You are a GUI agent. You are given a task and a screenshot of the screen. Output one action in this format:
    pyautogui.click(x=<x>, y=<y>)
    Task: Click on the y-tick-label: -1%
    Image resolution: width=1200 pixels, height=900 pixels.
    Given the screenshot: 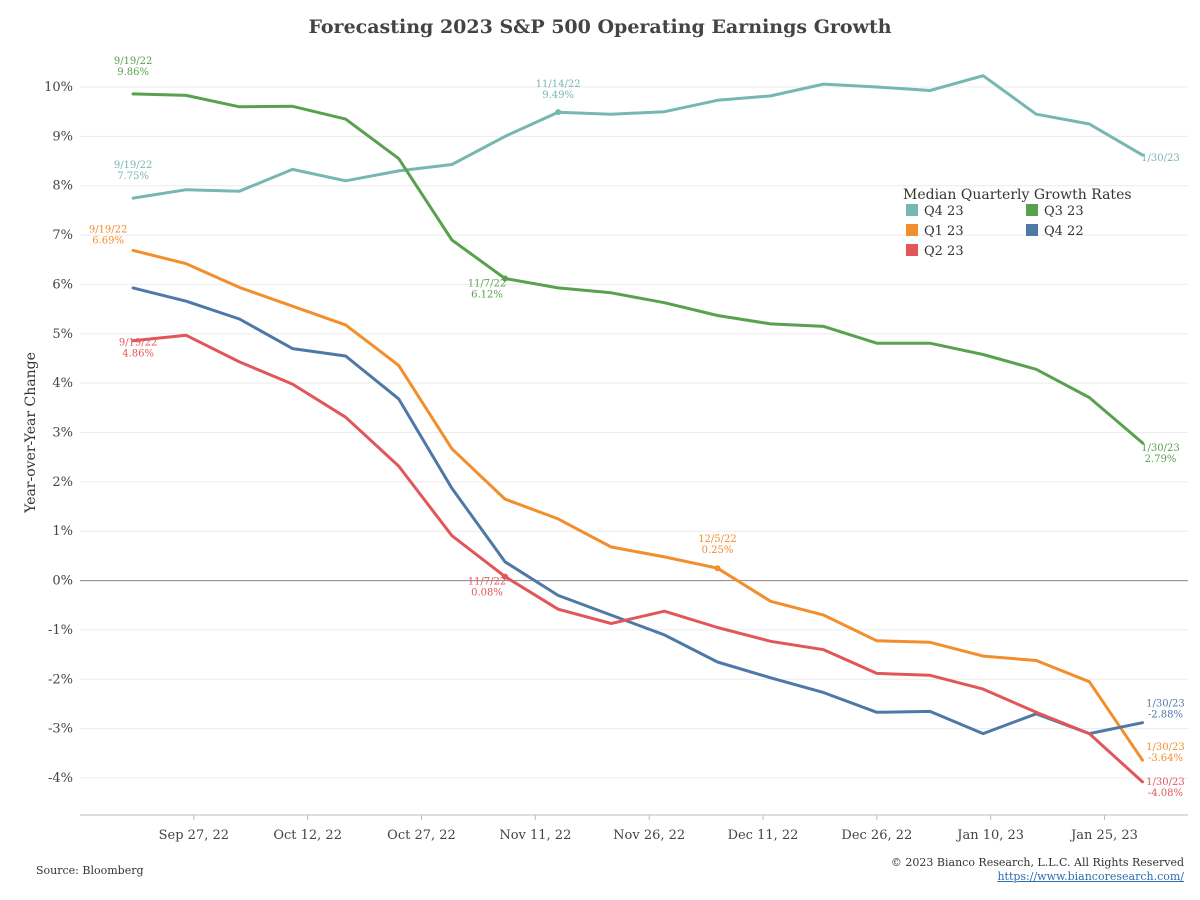 What is the action you would take?
    pyautogui.click(x=60, y=630)
    